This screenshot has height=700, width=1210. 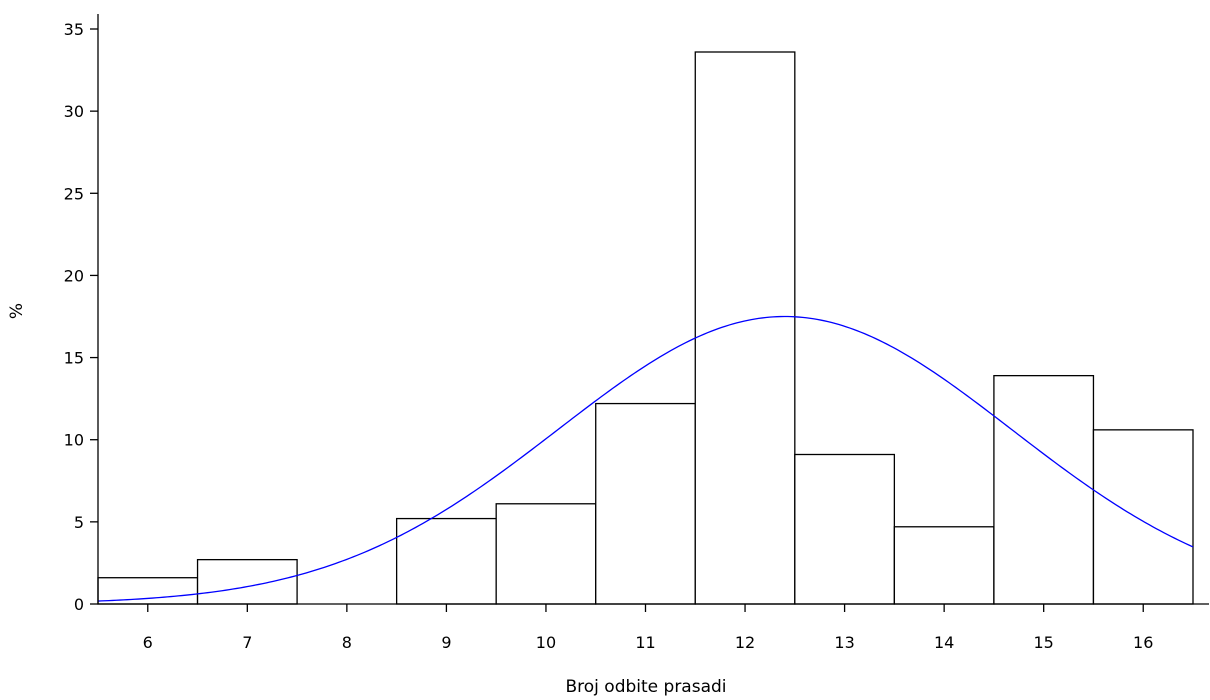 I want to click on y-tick-label-15: 15, so click(x=74, y=358).